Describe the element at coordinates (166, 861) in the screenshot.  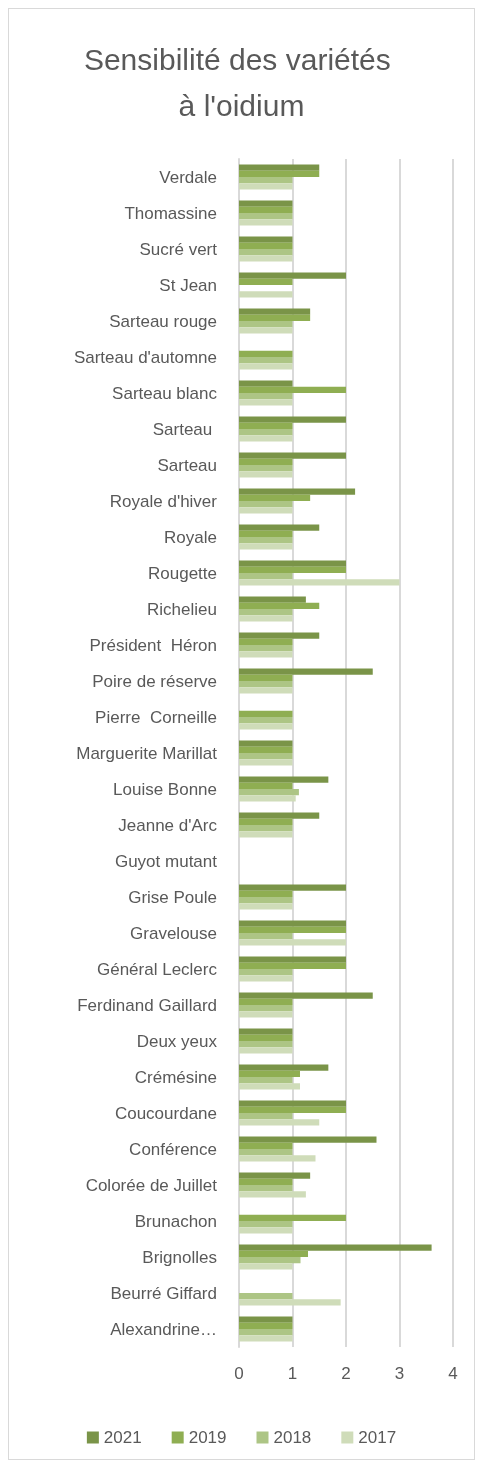
I see `y-tick-label: Guyot mutant` at that location.